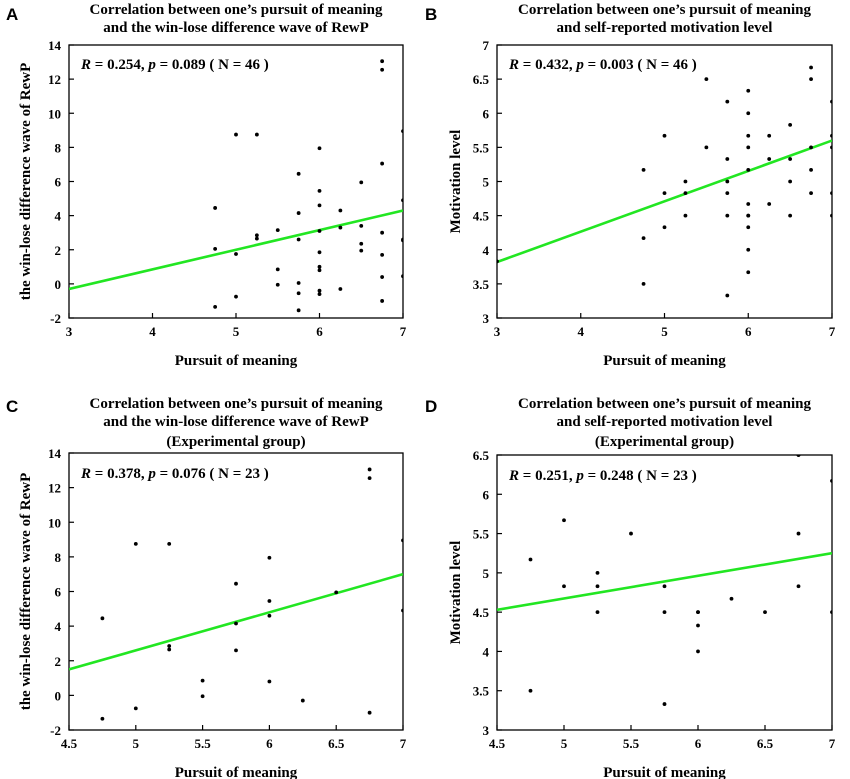 The image size is (850, 779). What do you see at coordinates (12, 406) in the screenshot?
I see `panel-letter: C` at bounding box center [12, 406].